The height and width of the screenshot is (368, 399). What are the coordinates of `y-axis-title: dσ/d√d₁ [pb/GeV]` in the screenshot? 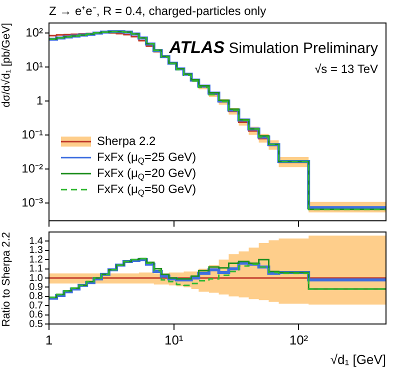 It's located at (6, 65).